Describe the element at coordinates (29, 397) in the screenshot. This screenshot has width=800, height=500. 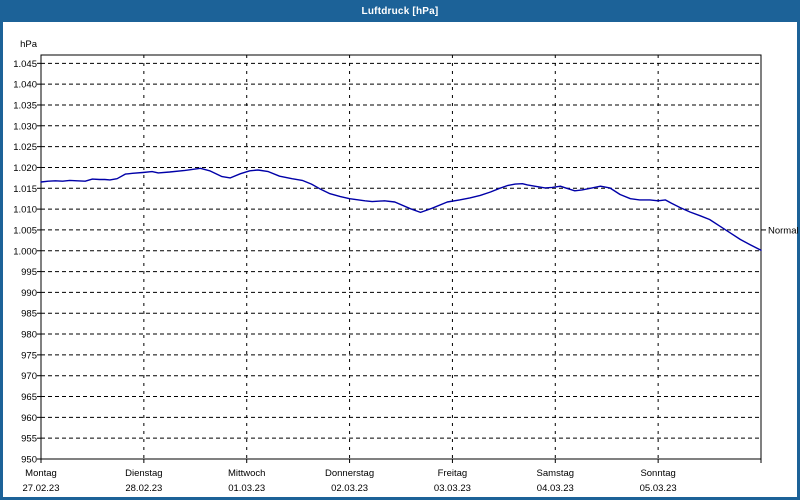
I see `y-tick-label: 965` at that location.